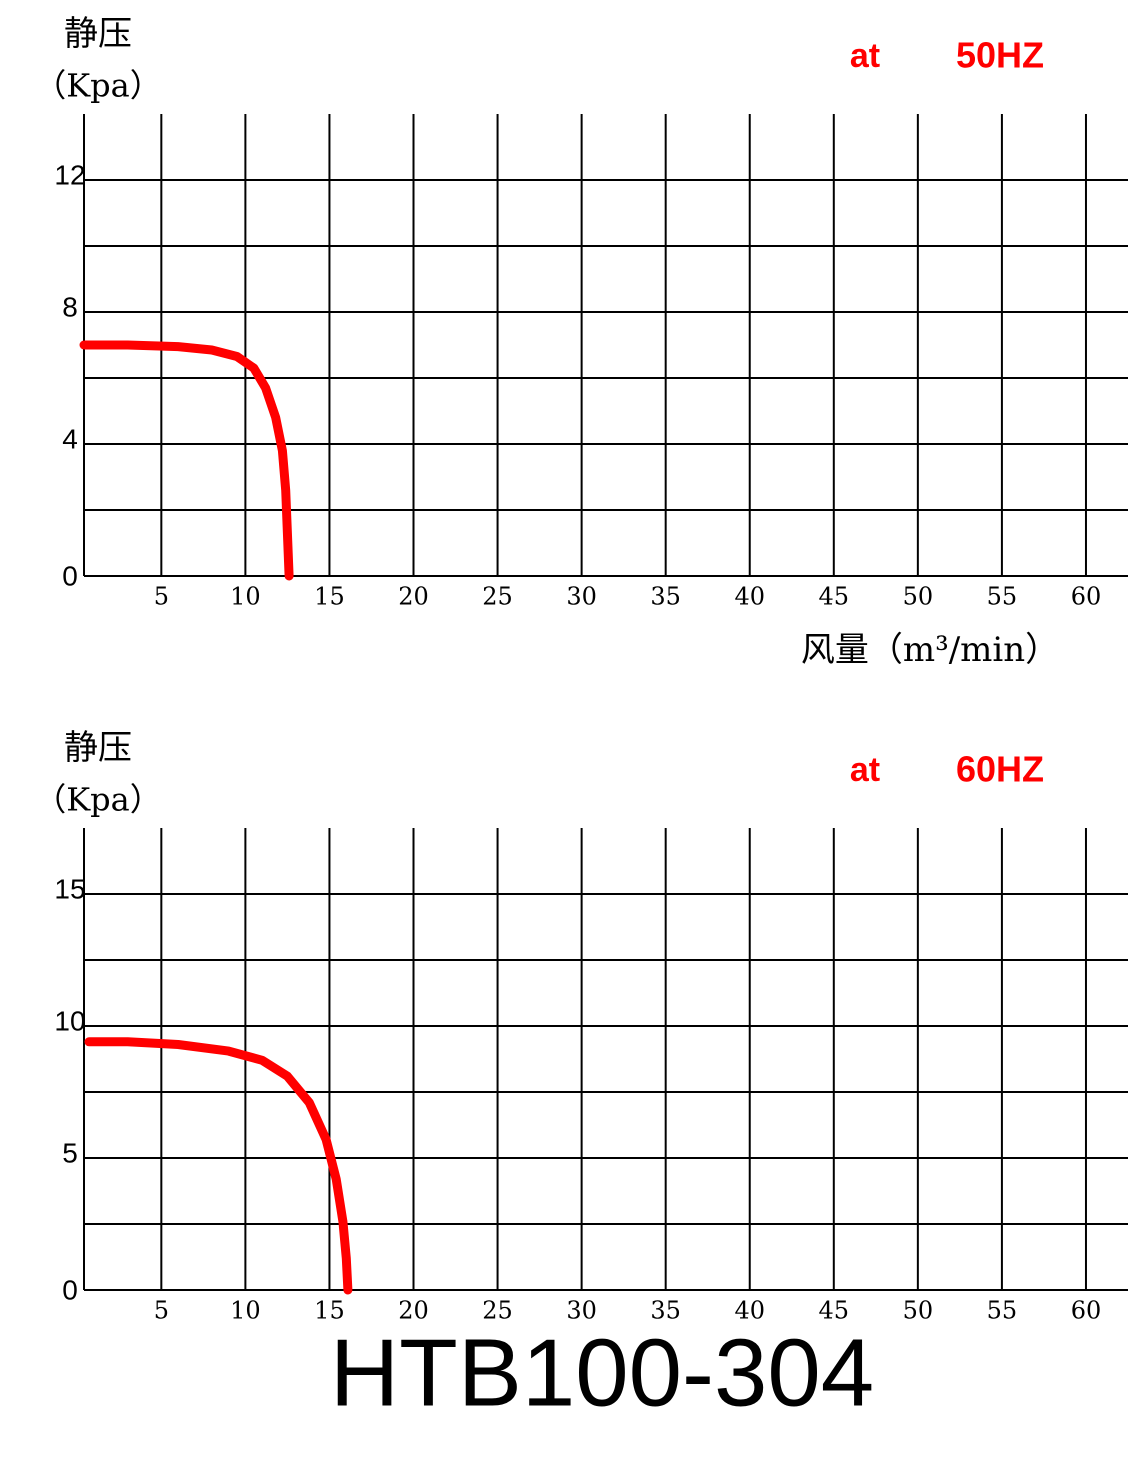 Image resolution: width=1144 pixels, height=1469 pixels. I want to click on y-tick-label: 4, so click(70, 438).